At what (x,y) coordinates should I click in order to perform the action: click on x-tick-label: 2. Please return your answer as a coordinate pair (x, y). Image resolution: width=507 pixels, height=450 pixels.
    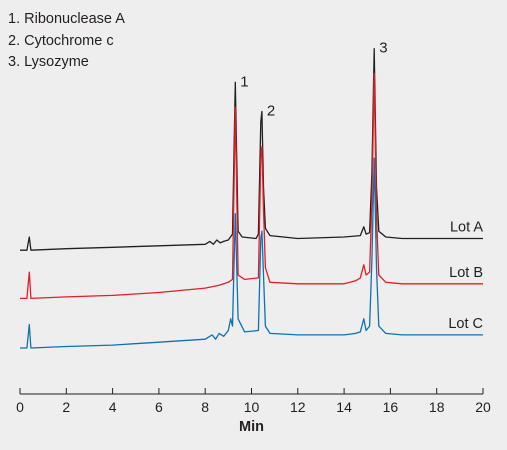
    Looking at the image, I should click on (66, 407).